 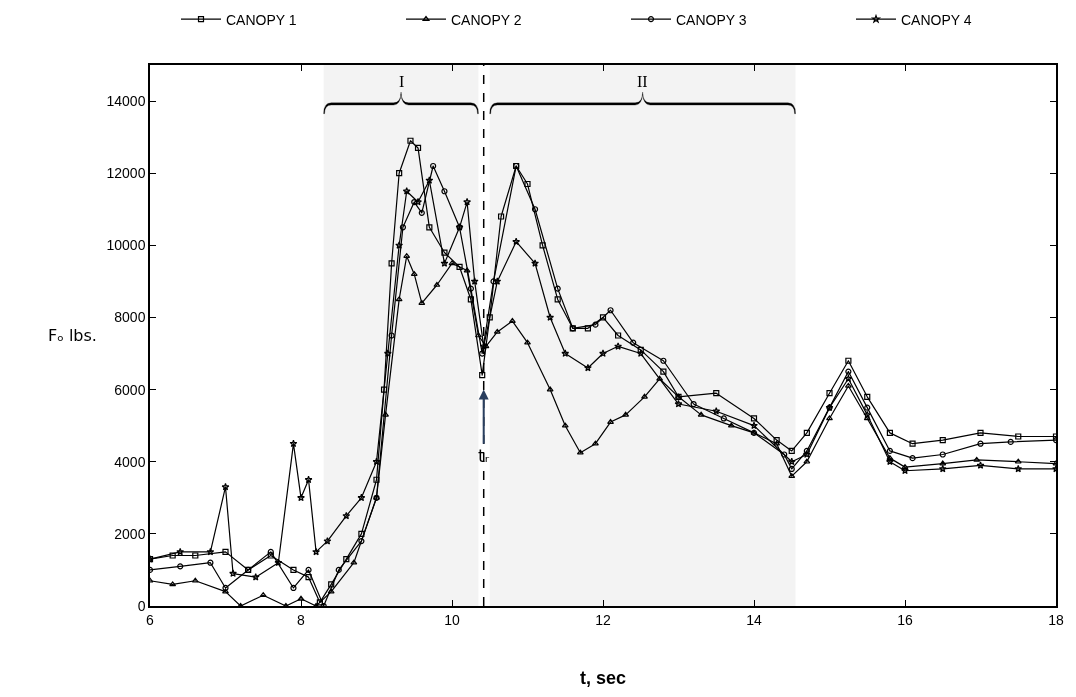 I want to click on legend-label: CANOPY 1, so click(x=261, y=19).